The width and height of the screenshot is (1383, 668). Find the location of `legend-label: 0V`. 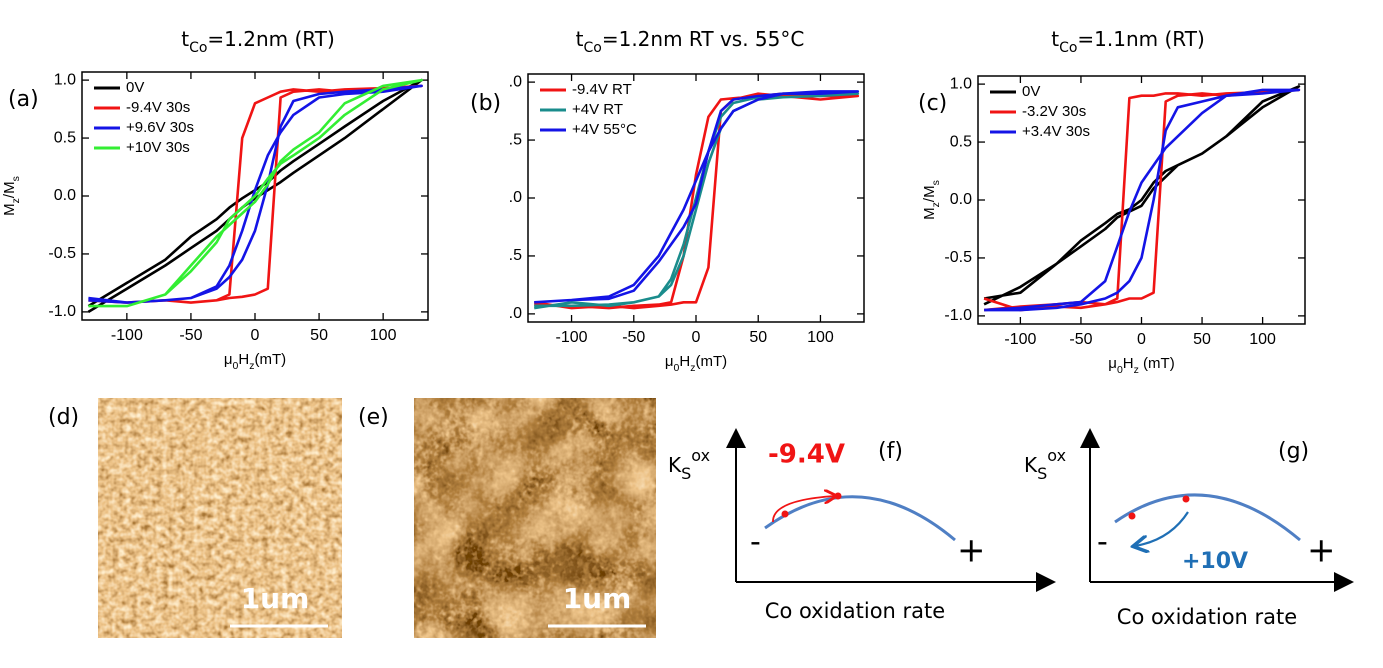

legend-label: 0V is located at coordinates (135, 87).